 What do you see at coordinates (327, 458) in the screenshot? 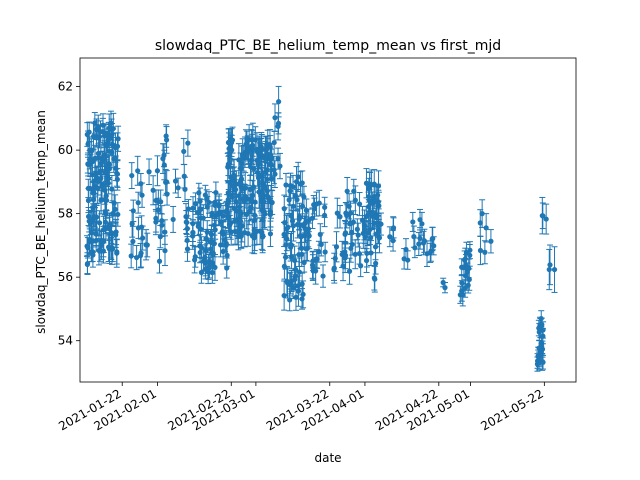
I see `x-axis-label: date` at bounding box center [327, 458].